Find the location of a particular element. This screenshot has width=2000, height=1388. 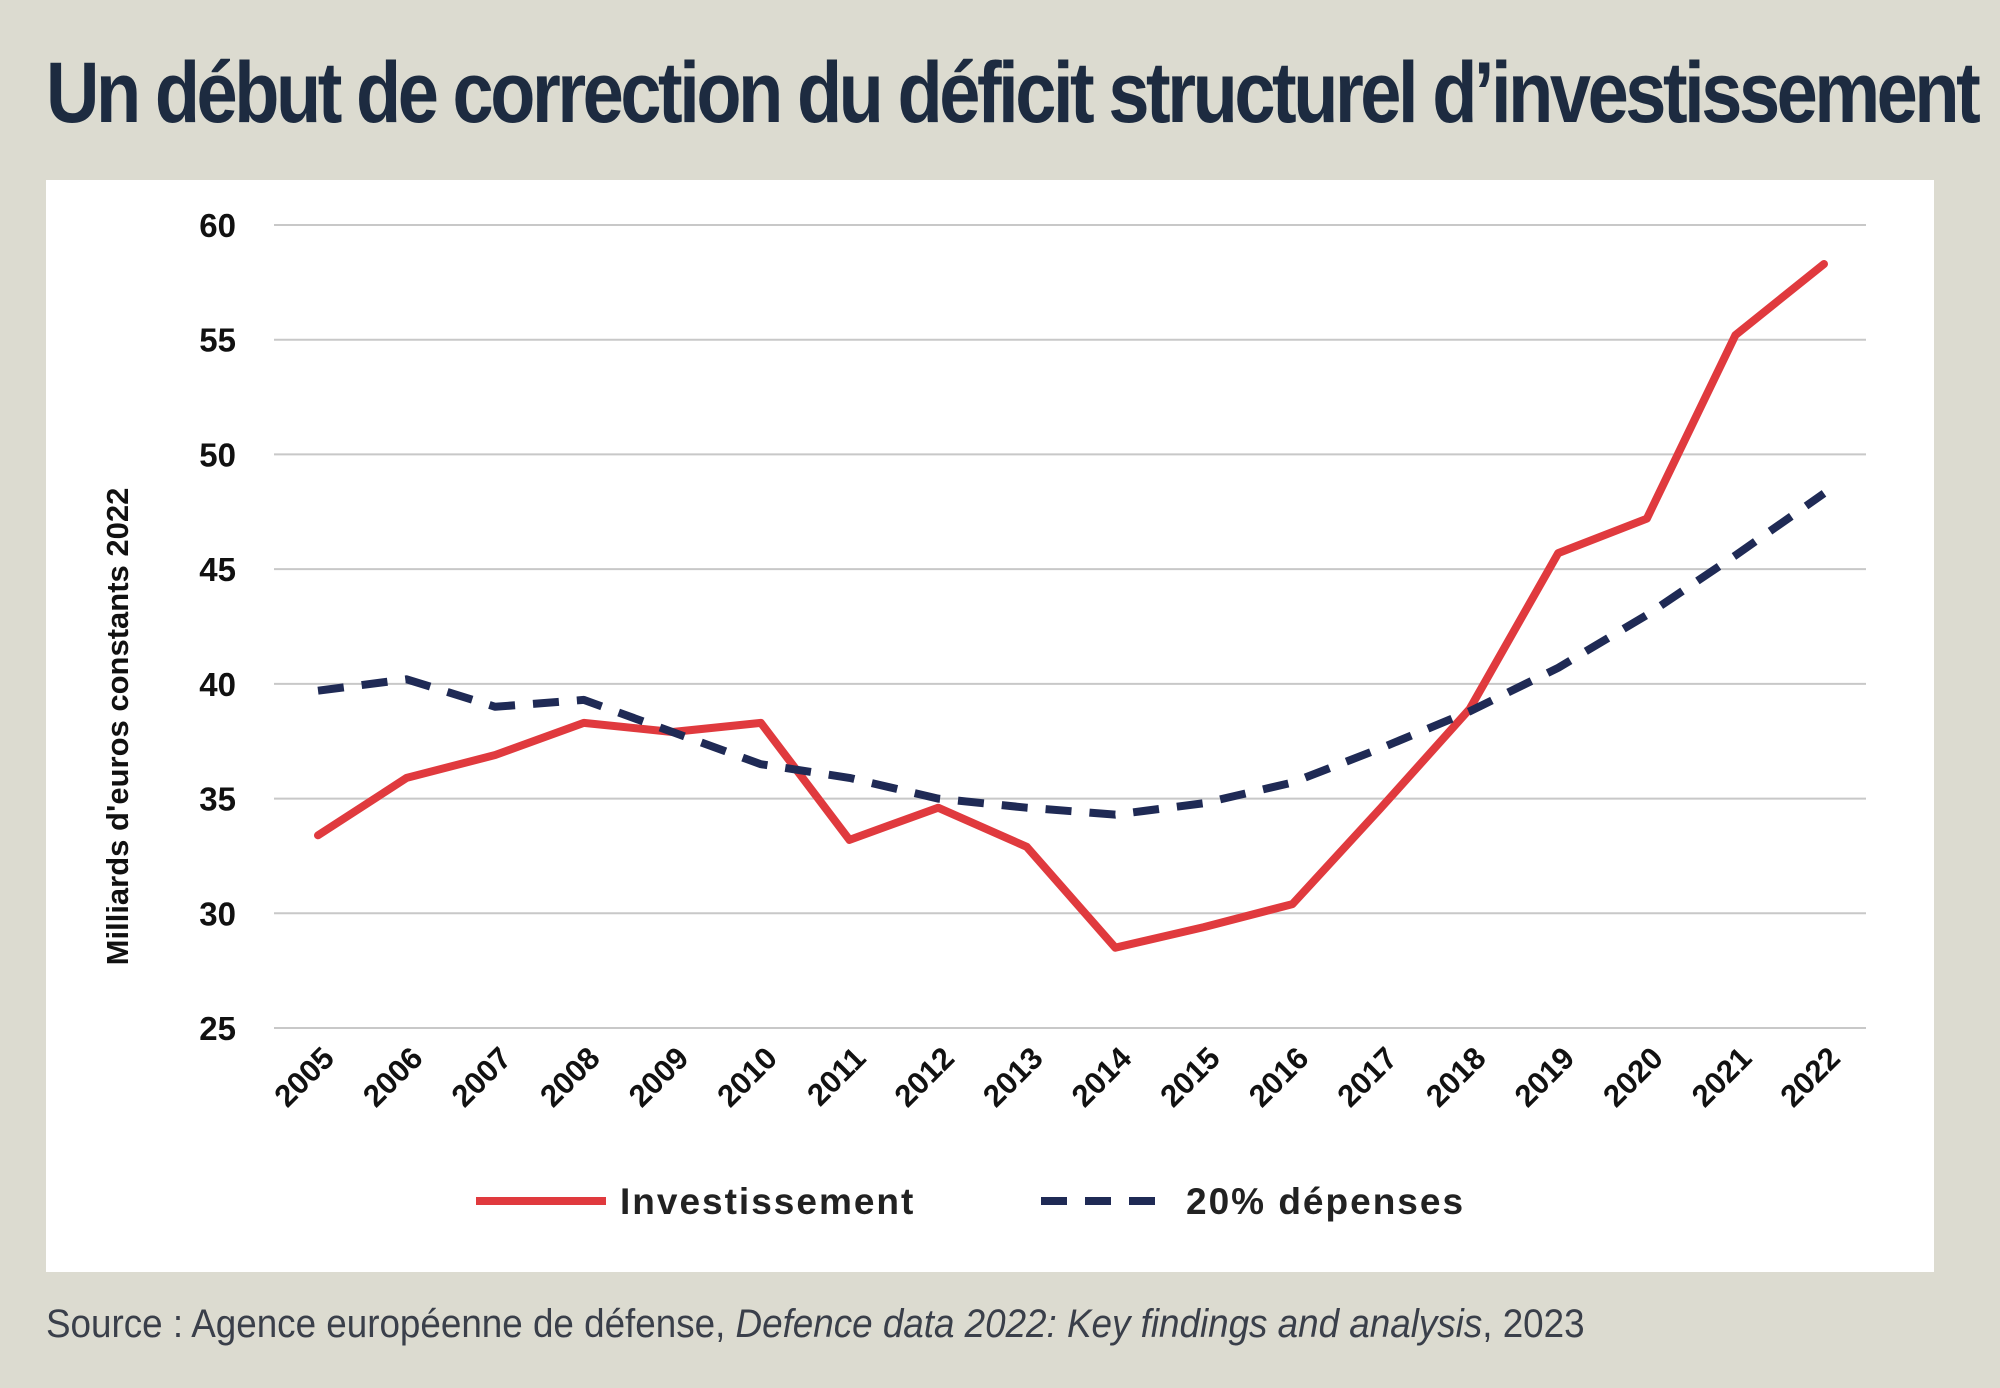

y-tick-label: 30 is located at coordinates (217, 913).